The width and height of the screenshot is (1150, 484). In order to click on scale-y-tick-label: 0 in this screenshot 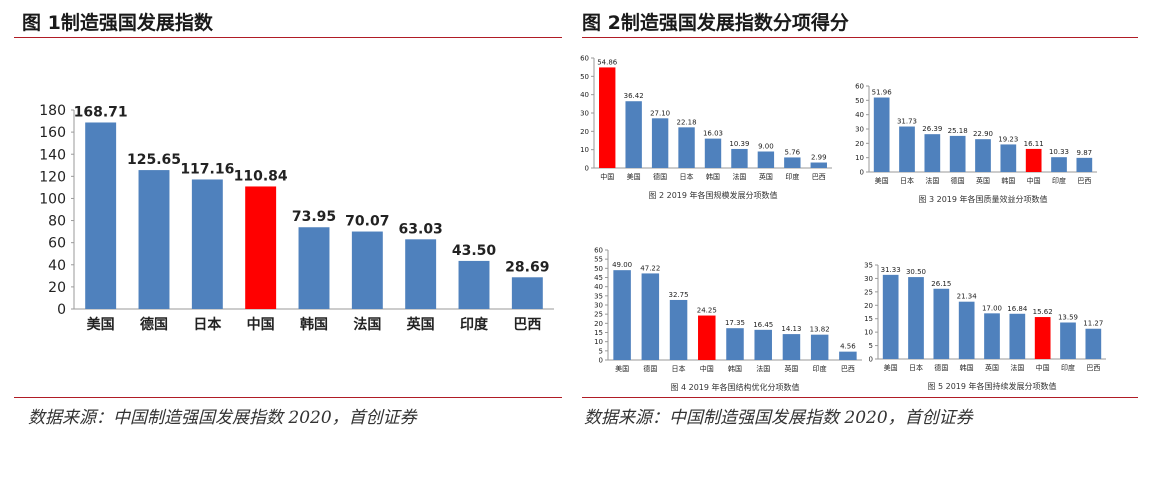, I will do `click(587, 169)`.